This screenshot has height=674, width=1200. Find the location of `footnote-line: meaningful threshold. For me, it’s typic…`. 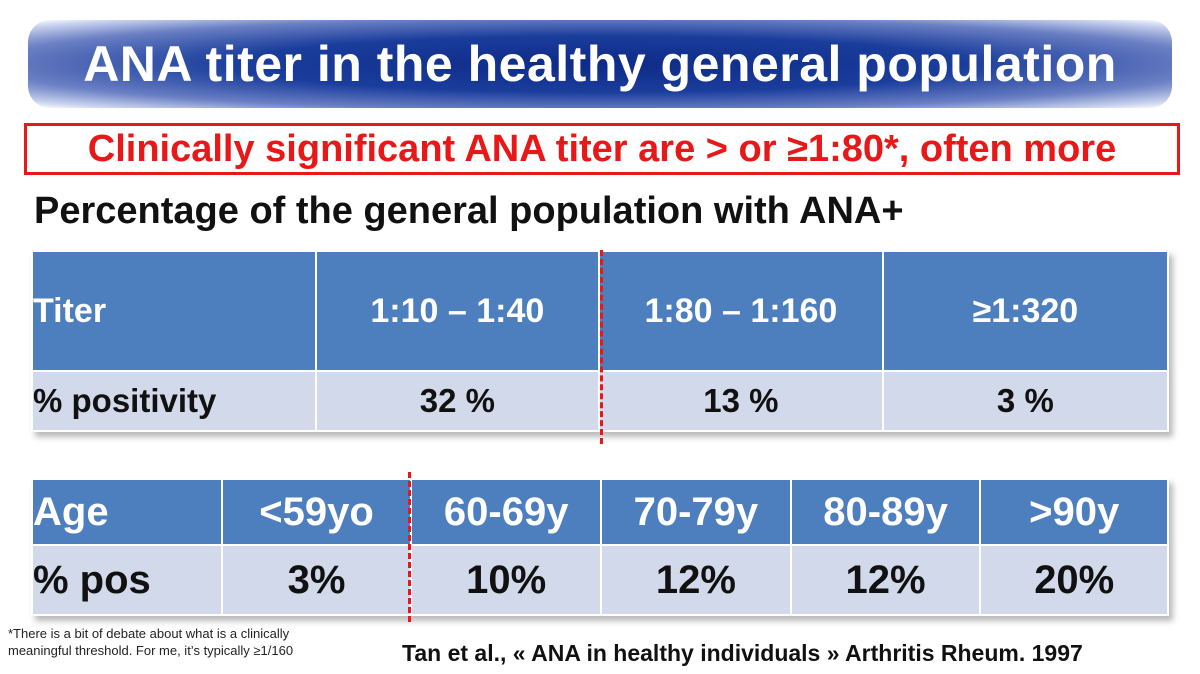

footnote-line: meaningful threshold. For me, it’s typic… is located at coordinates (151, 650).